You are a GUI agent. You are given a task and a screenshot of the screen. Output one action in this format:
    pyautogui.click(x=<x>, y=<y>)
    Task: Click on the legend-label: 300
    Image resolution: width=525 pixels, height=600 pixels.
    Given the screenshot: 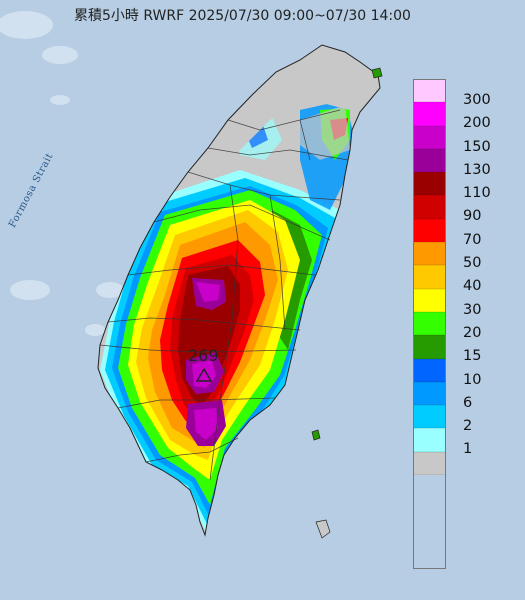 What is the action you would take?
    pyautogui.click(x=477, y=100)
    